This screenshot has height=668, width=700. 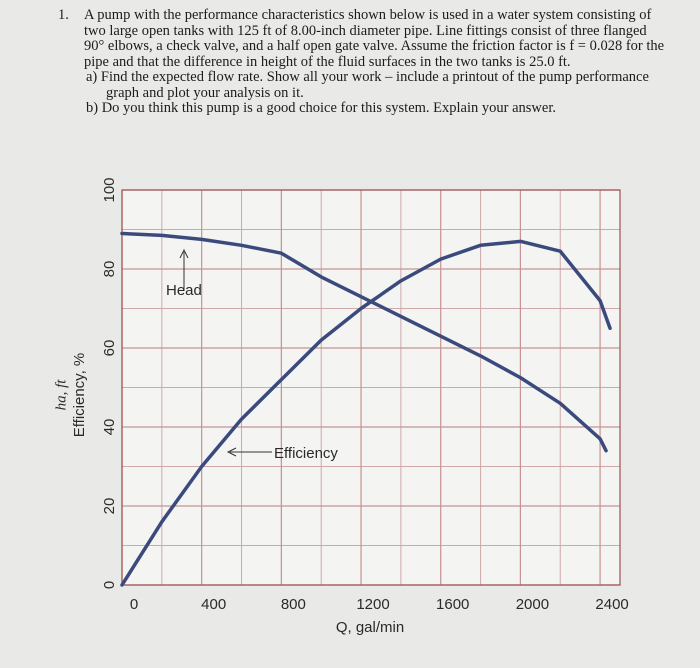 I want to click on y-tick-label: 80, so click(x=109, y=269).